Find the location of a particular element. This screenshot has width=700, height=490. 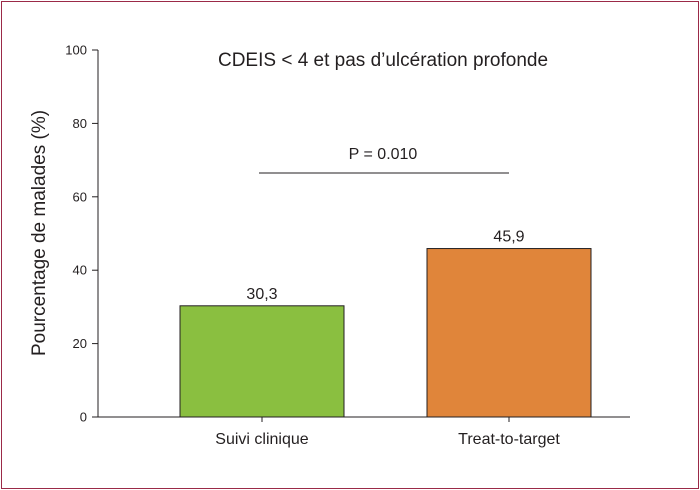

chart-title: CDEIS < 4 et pas d’ulcération profonde is located at coordinates (383, 60).